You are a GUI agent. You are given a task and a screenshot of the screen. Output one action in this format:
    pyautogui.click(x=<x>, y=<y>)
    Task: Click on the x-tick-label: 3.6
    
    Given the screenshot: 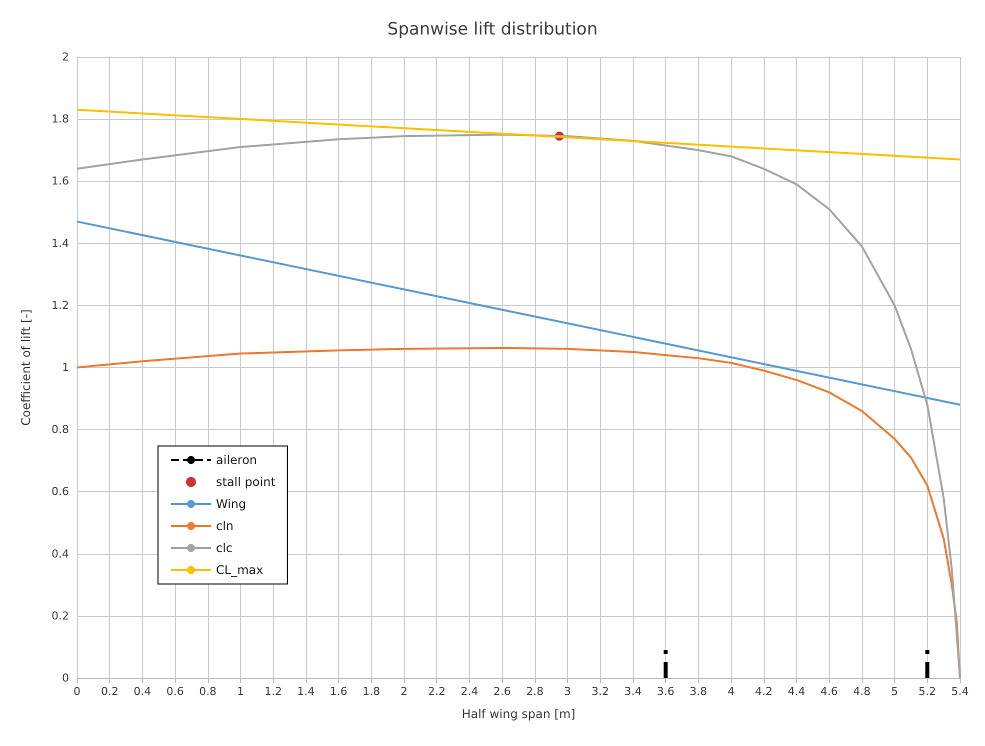 What is the action you would take?
    pyautogui.click(x=665, y=691)
    